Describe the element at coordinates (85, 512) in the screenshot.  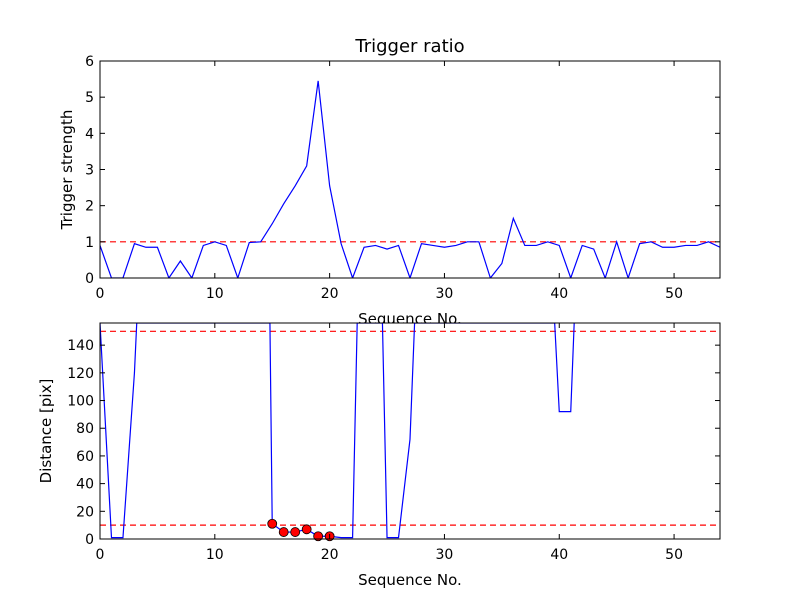
I see `chart2-y-tick-label: 20` at that location.